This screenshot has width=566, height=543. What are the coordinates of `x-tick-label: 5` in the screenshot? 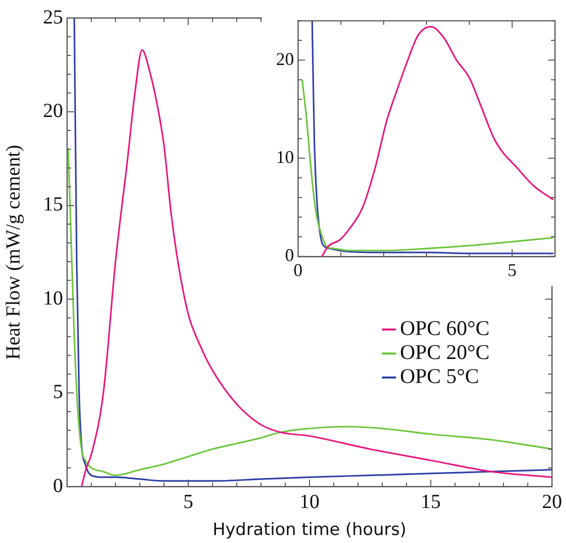 It's located at (188, 501).